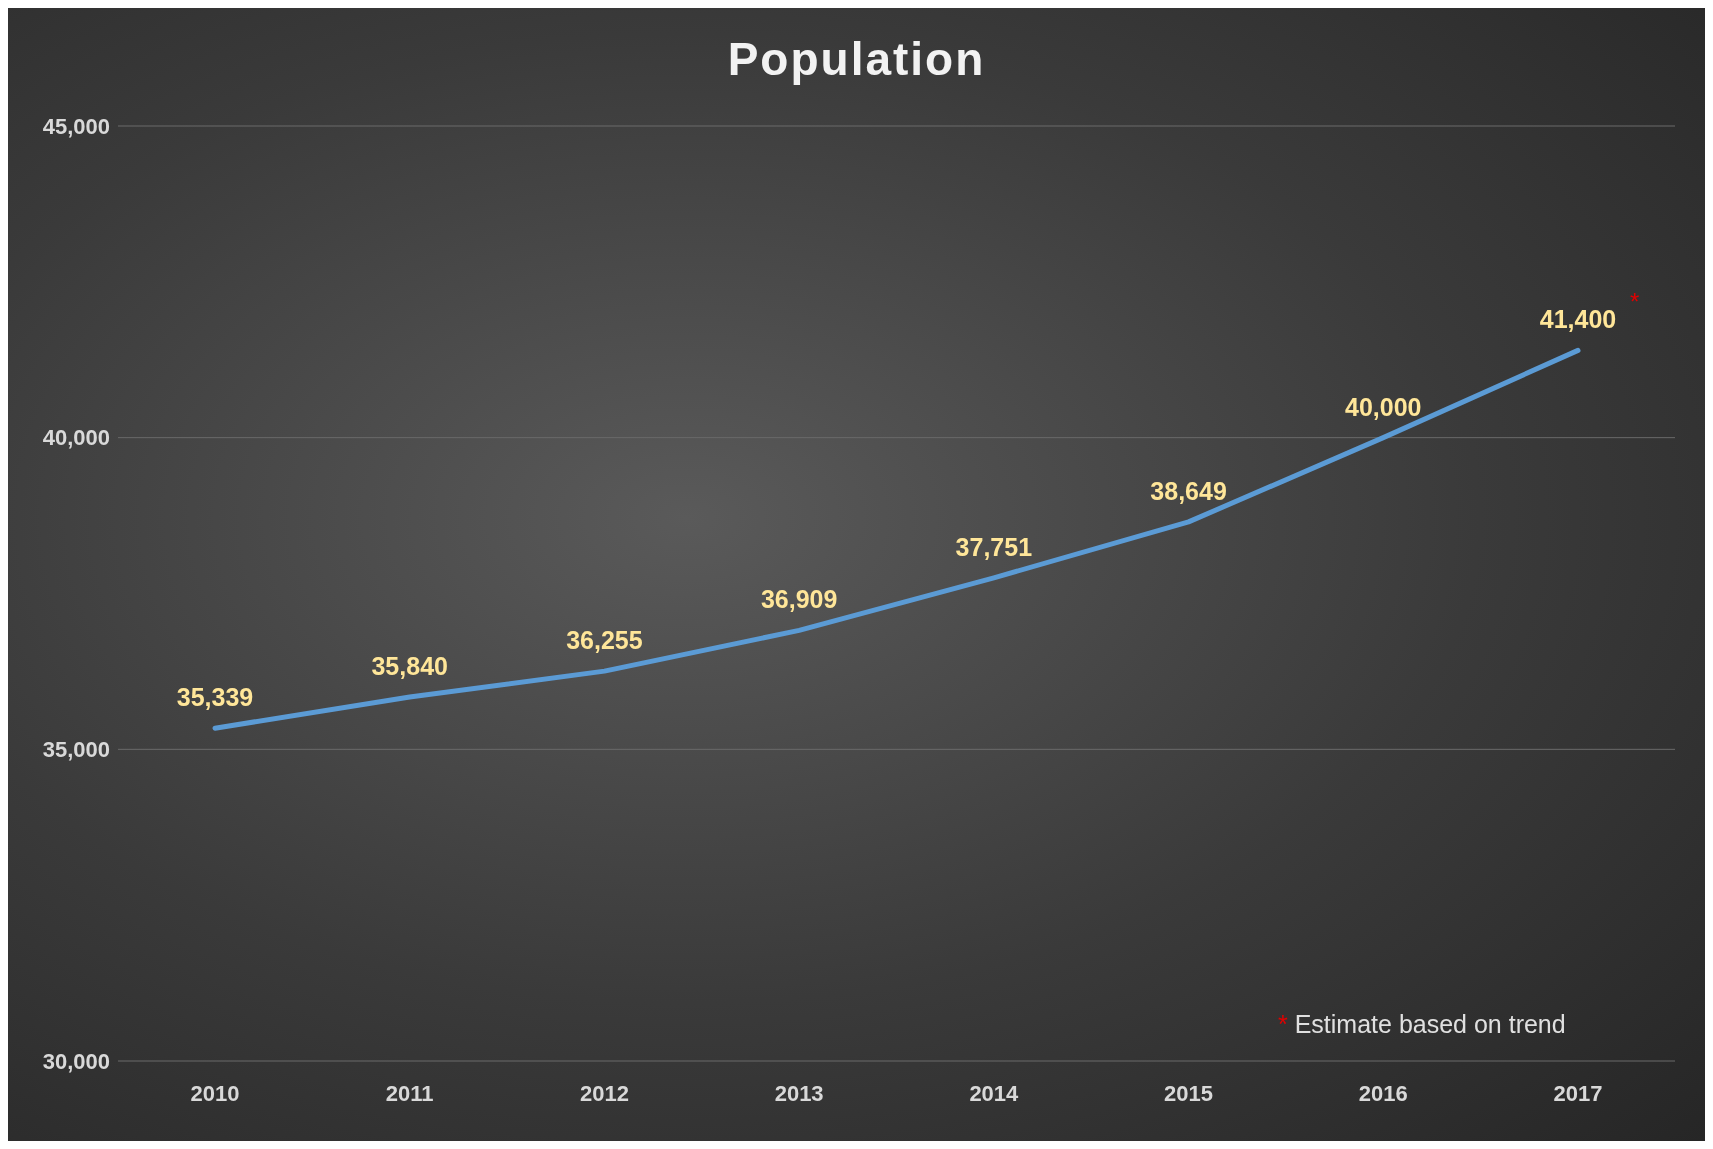 This screenshot has height=1149, width=1713. Describe the element at coordinates (409, 1093) in the screenshot. I see `x-tick-label: 2011` at that location.